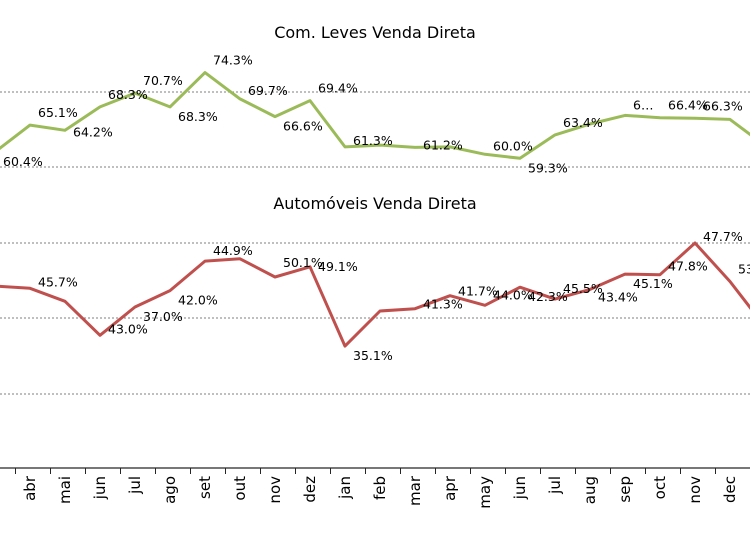 The width and height of the screenshot is (750, 536). I want to click on data-label: 44.9%, so click(233, 250).